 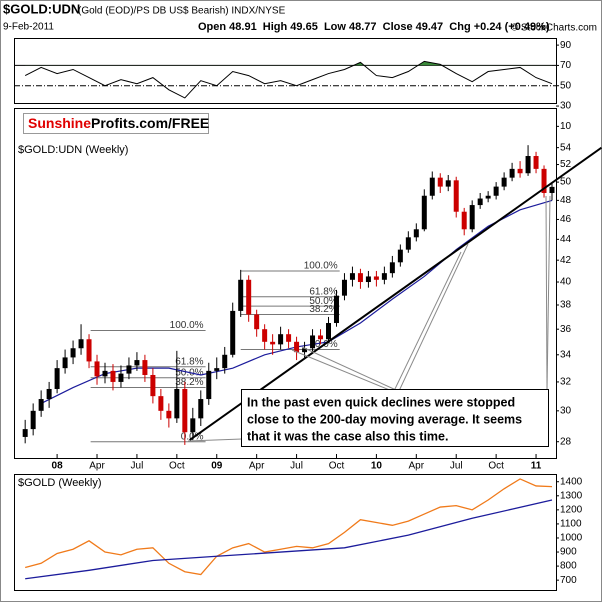 I want to click on y-tick-label: 10, so click(x=566, y=126).